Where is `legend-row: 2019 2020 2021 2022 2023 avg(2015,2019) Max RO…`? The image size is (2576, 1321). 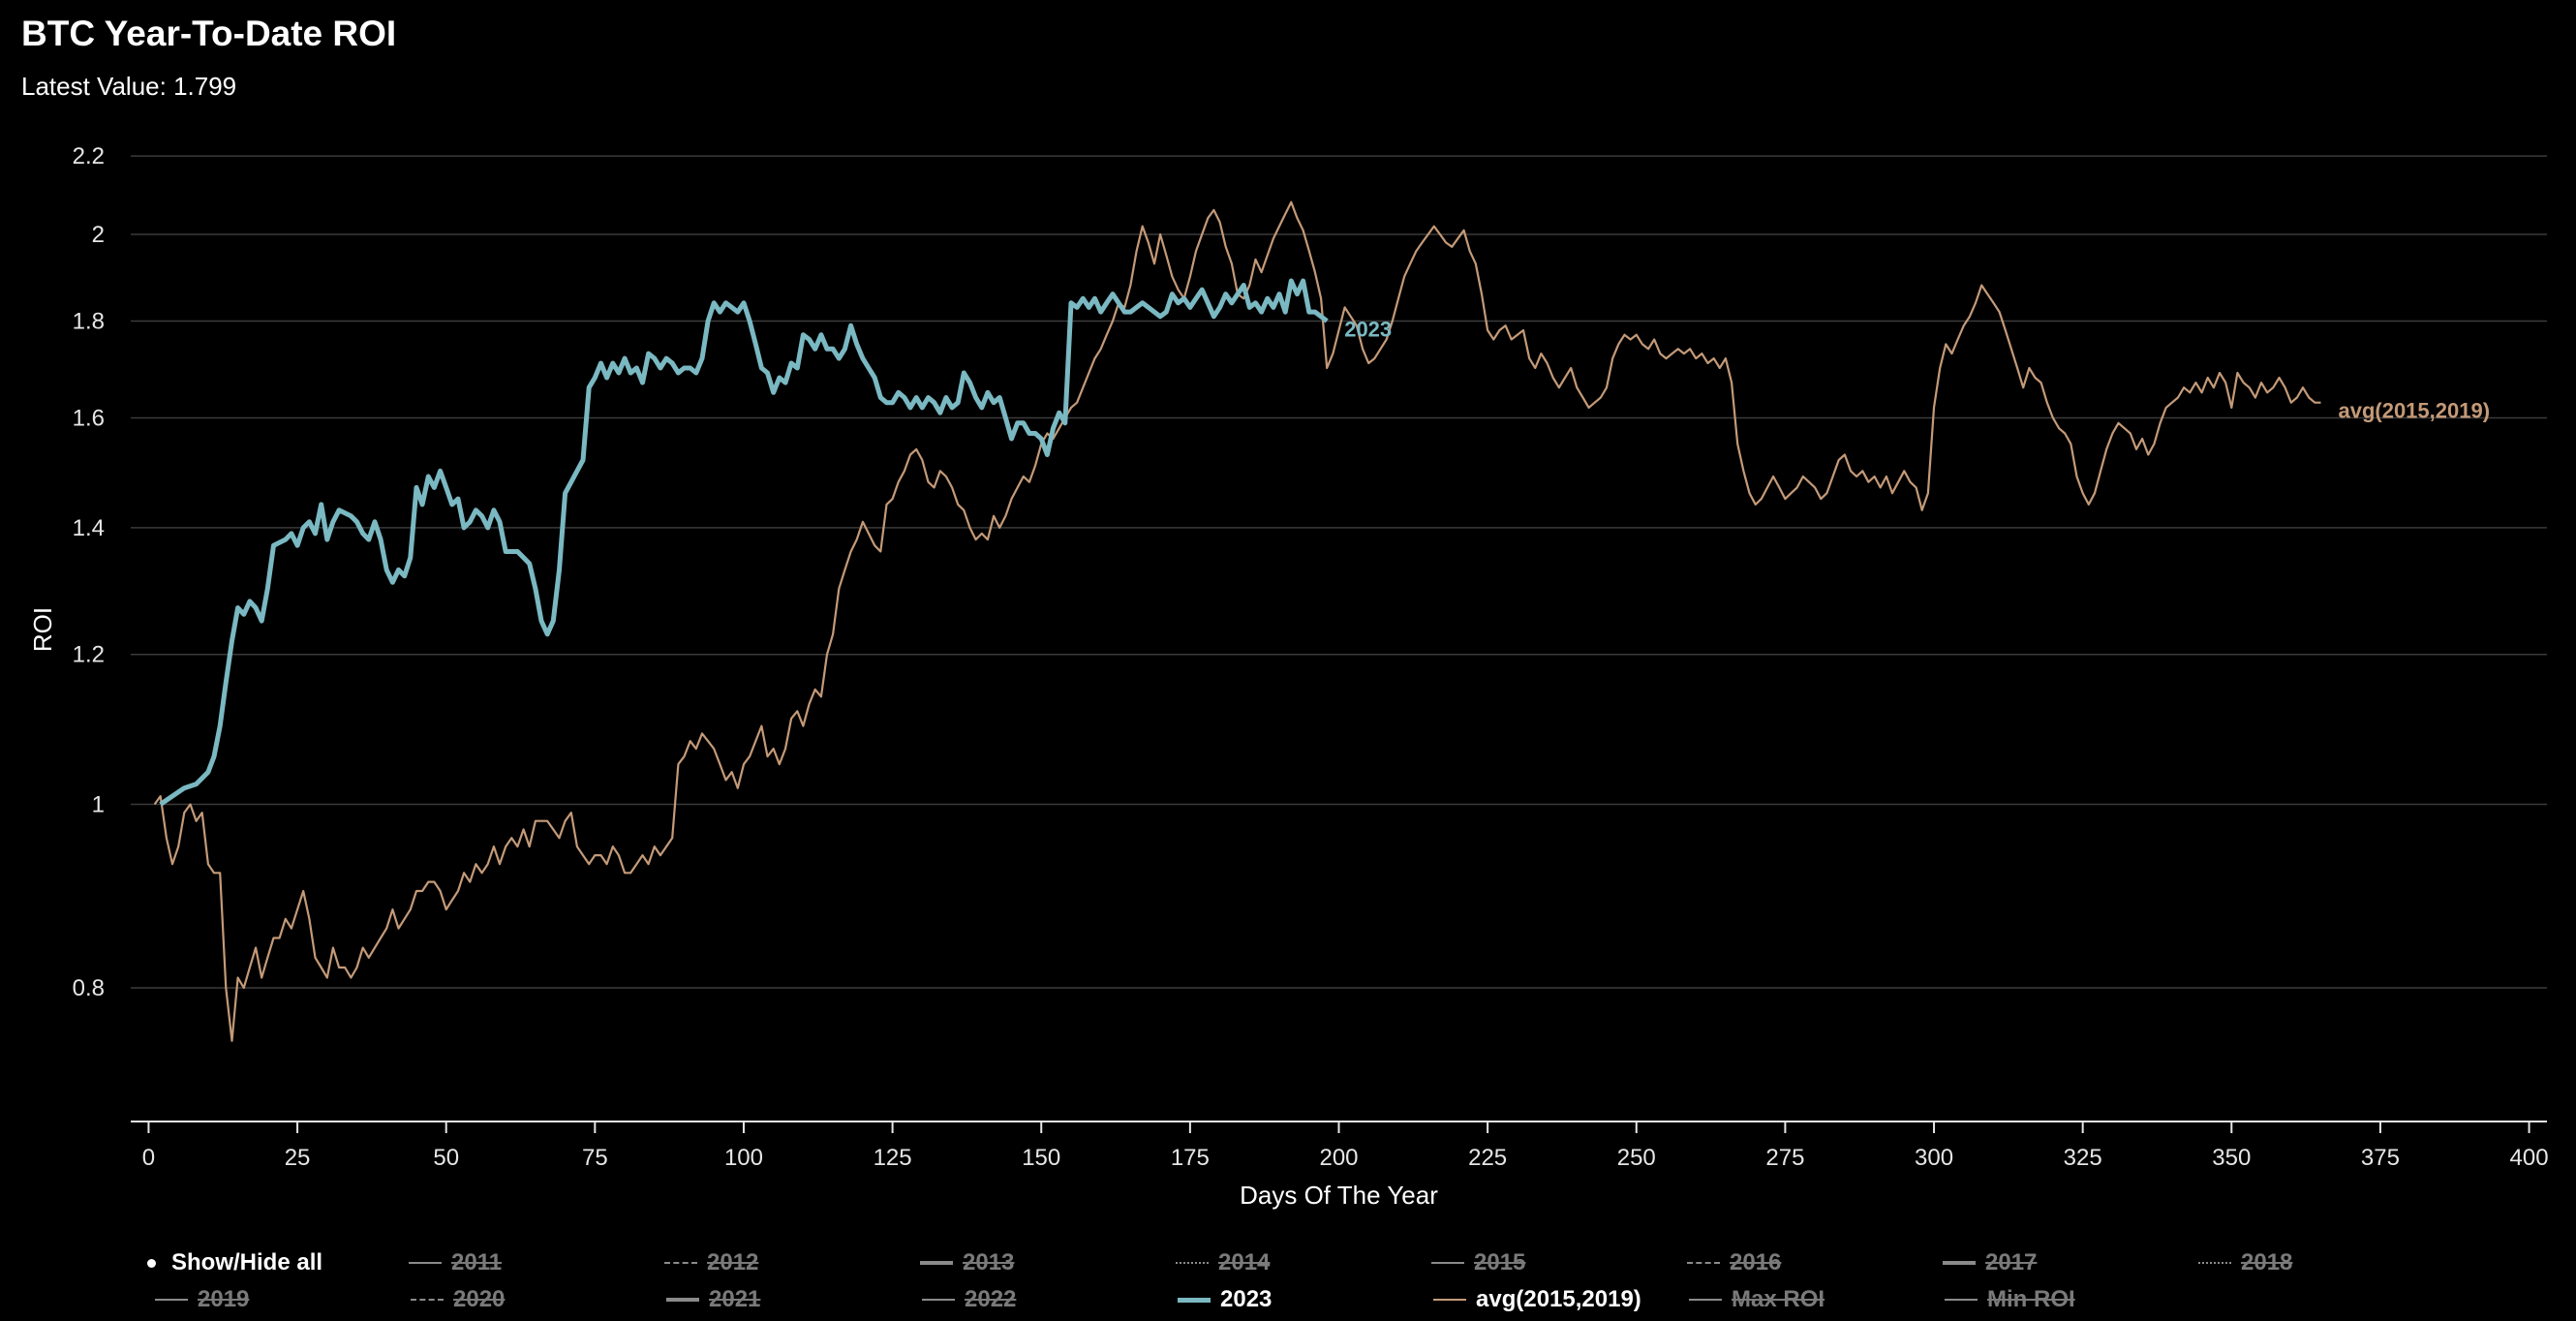 legend-row: 2019 2020 2021 2022 2023 avg(2015,2019) Max RO… is located at coordinates (1341, 1300).